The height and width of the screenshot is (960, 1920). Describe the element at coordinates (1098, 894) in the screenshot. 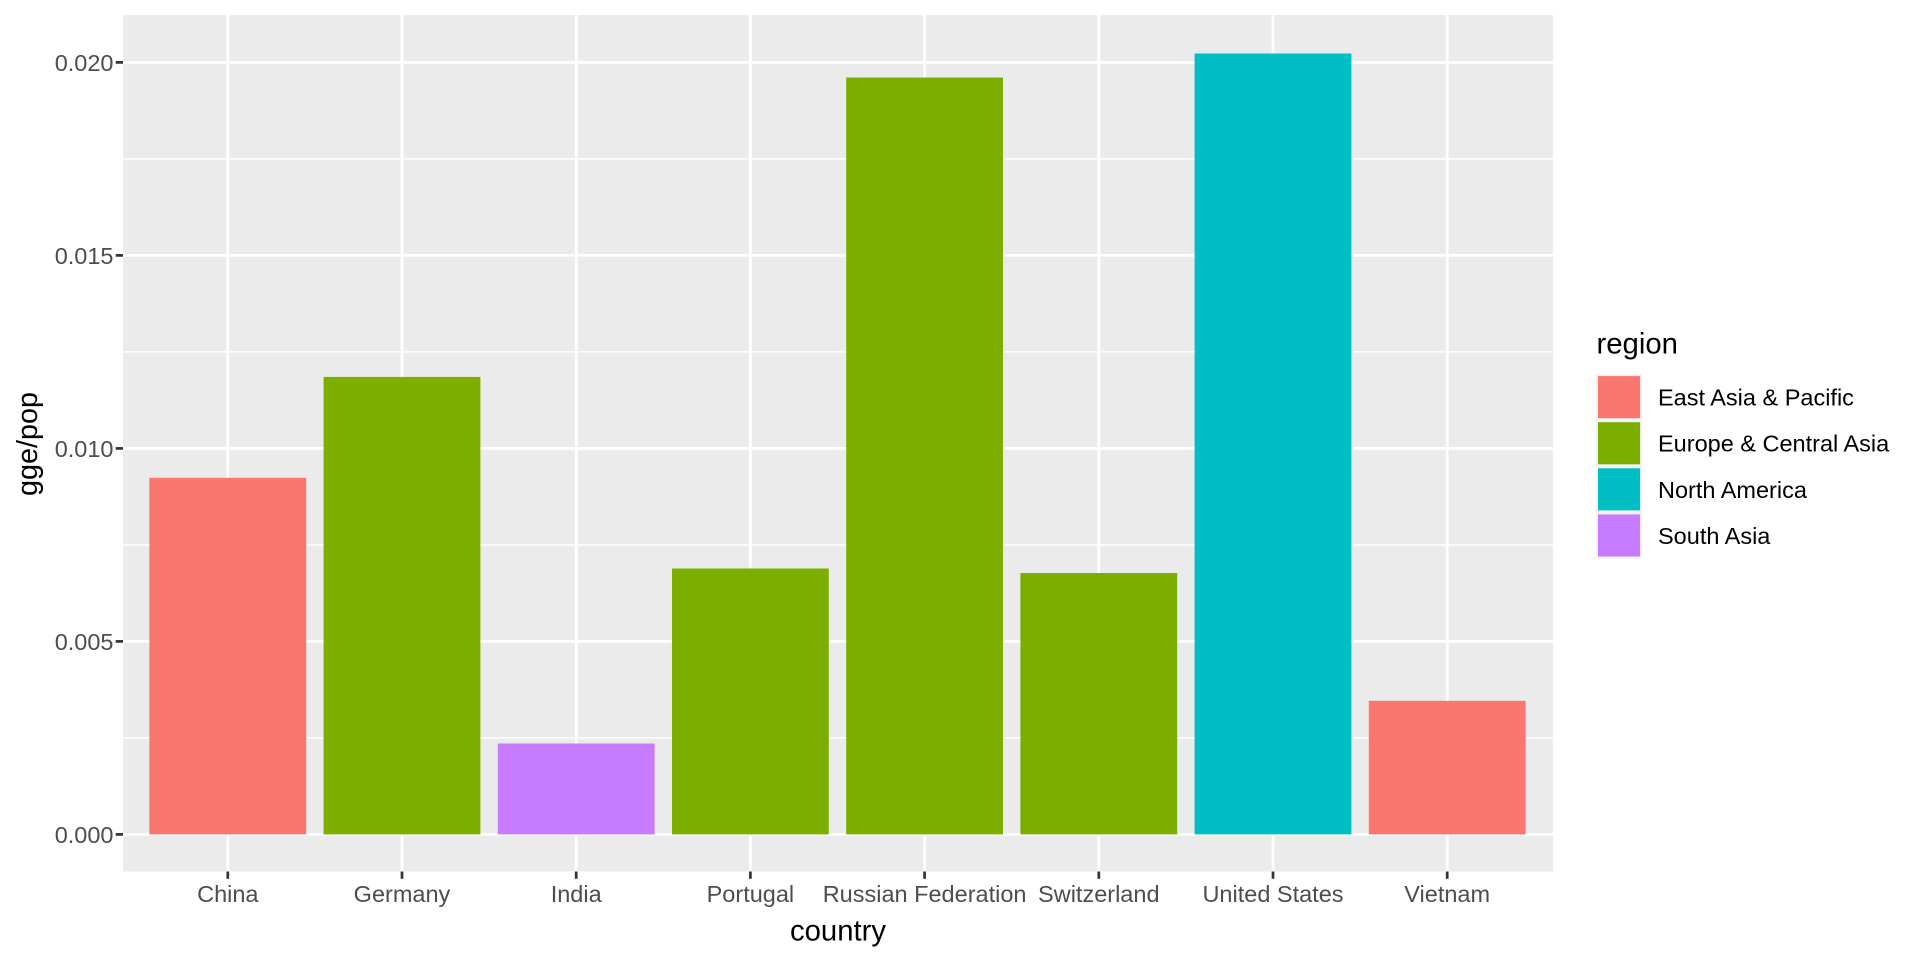

I see `svg-text: Switzerland` at that location.